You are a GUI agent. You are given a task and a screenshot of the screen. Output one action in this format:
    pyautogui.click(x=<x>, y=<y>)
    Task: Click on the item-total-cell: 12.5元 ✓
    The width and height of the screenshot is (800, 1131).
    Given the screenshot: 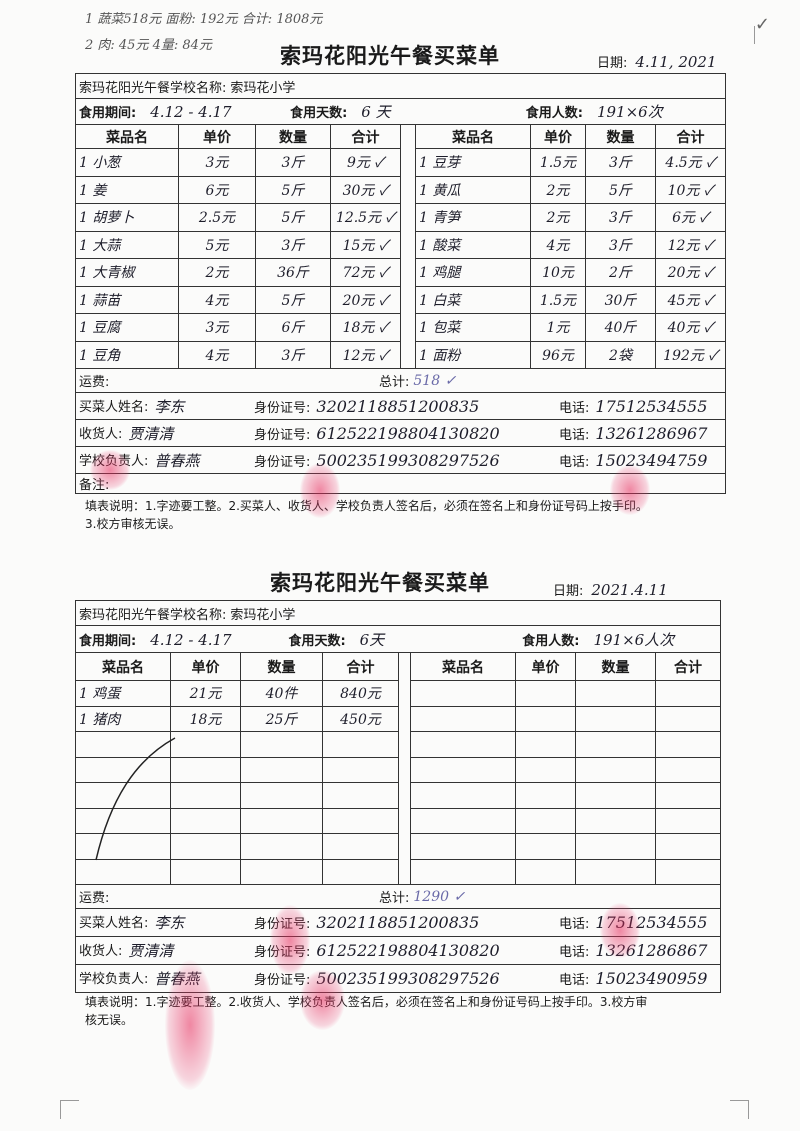 What is the action you would take?
    pyautogui.click(x=365, y=217)
    